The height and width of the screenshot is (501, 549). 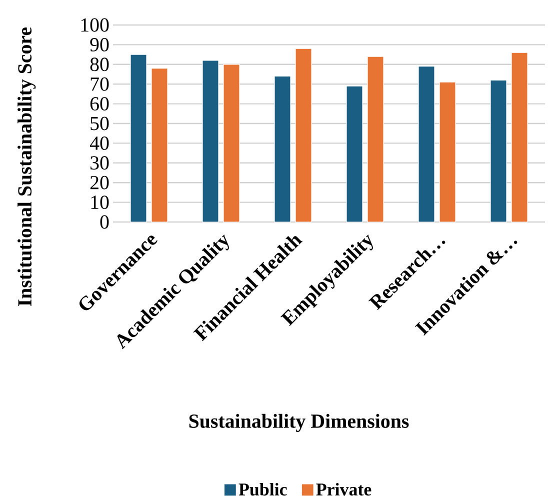 What do you see at coordinates (262, 489) in the screenshot?
I see `legend-label: Public` at bounding box center [262, 489].